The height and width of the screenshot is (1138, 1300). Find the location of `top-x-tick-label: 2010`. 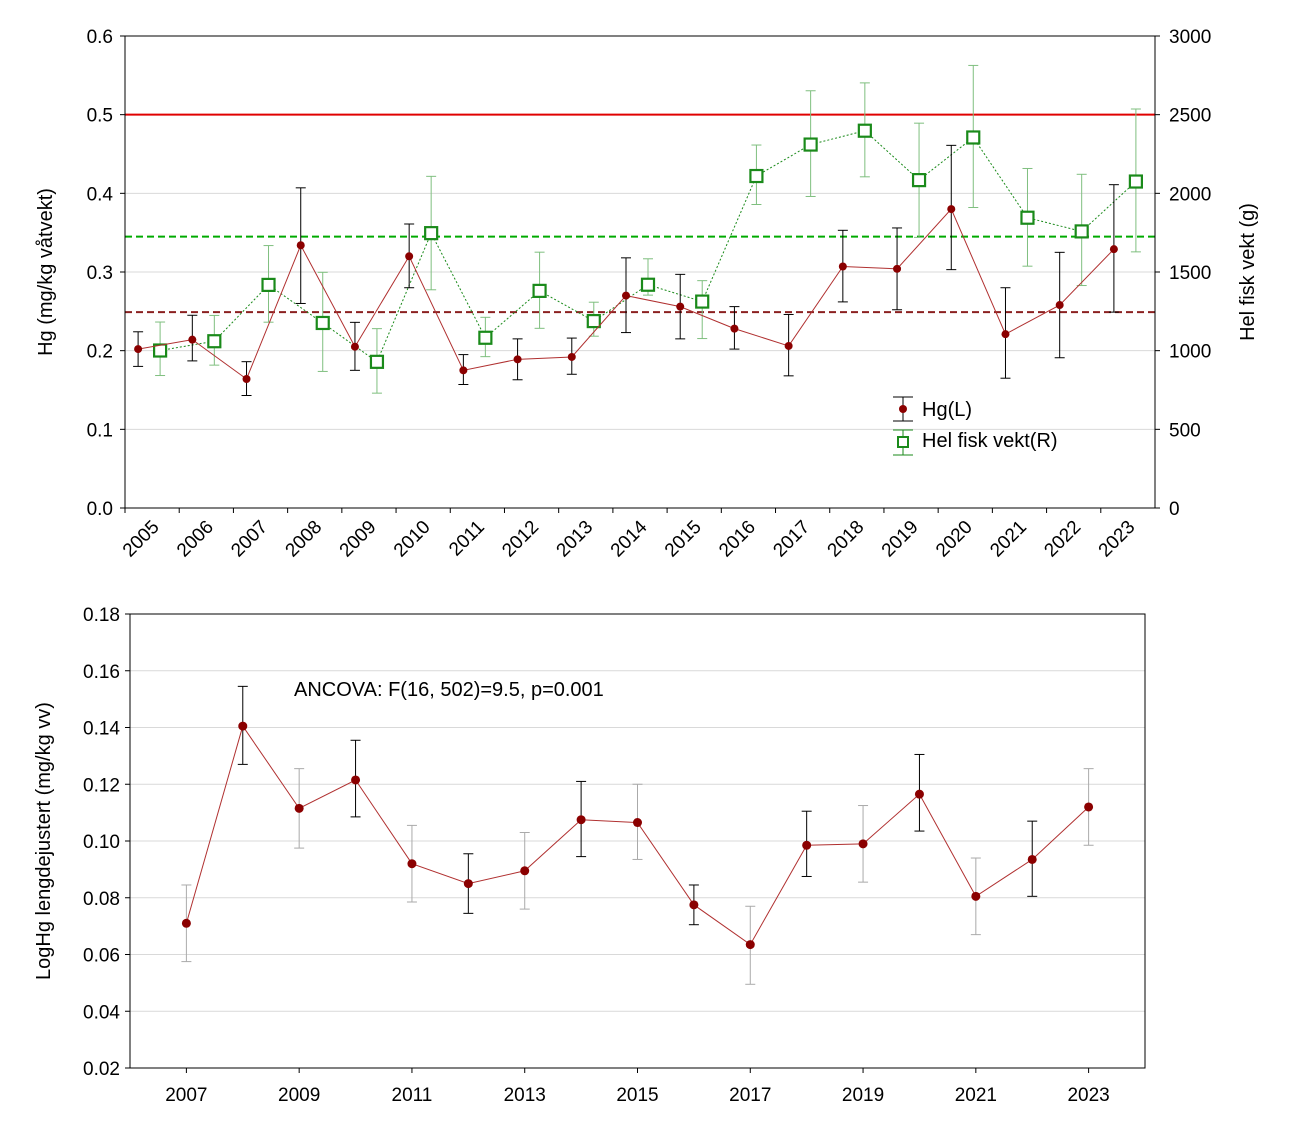

top-x-tick-label: 2010 is located at coordinates (412, 539).